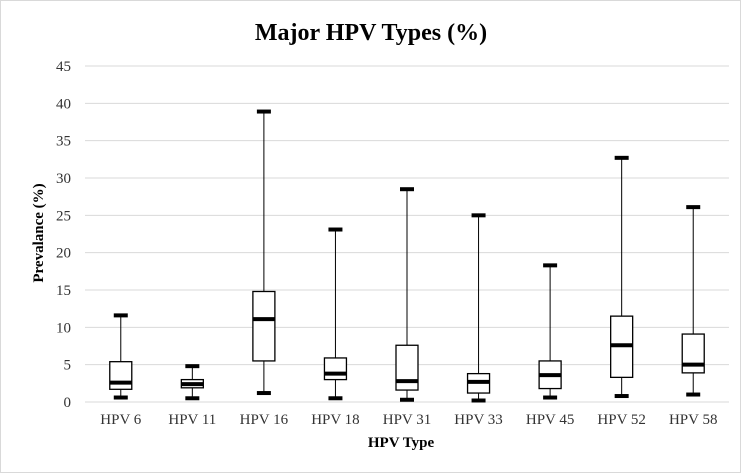 This screenshot has height=473, width=741. What do you see at coordinates (335, 420) in the screenshot?
I see `x-tick-label: HPV 18` at bounding box center [335, 420].